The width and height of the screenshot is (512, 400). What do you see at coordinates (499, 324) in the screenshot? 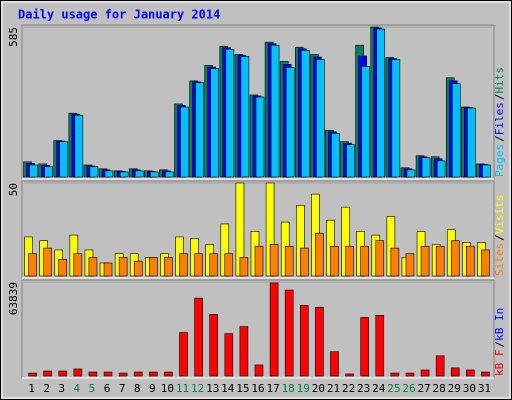
I see `legend-entry: kB In` at bounding box center [499, 324].